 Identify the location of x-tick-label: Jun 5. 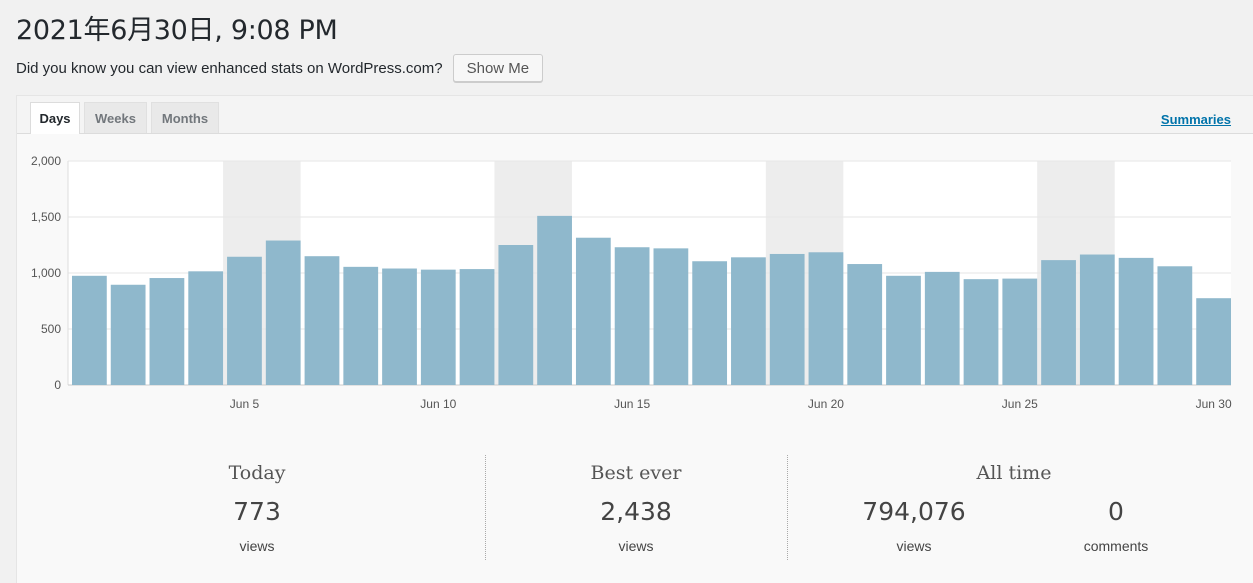
(245, 404).